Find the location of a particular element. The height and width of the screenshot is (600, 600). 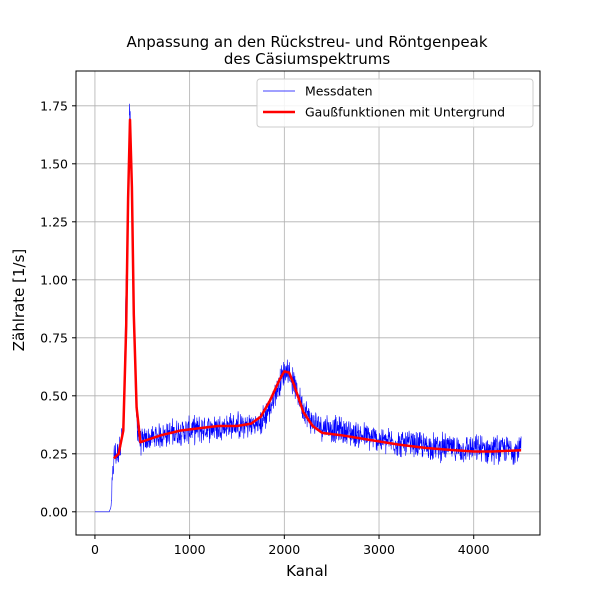

legend: Messdaten Gaußfunktionen mit Untergrund is located at coordinates (395, 103).